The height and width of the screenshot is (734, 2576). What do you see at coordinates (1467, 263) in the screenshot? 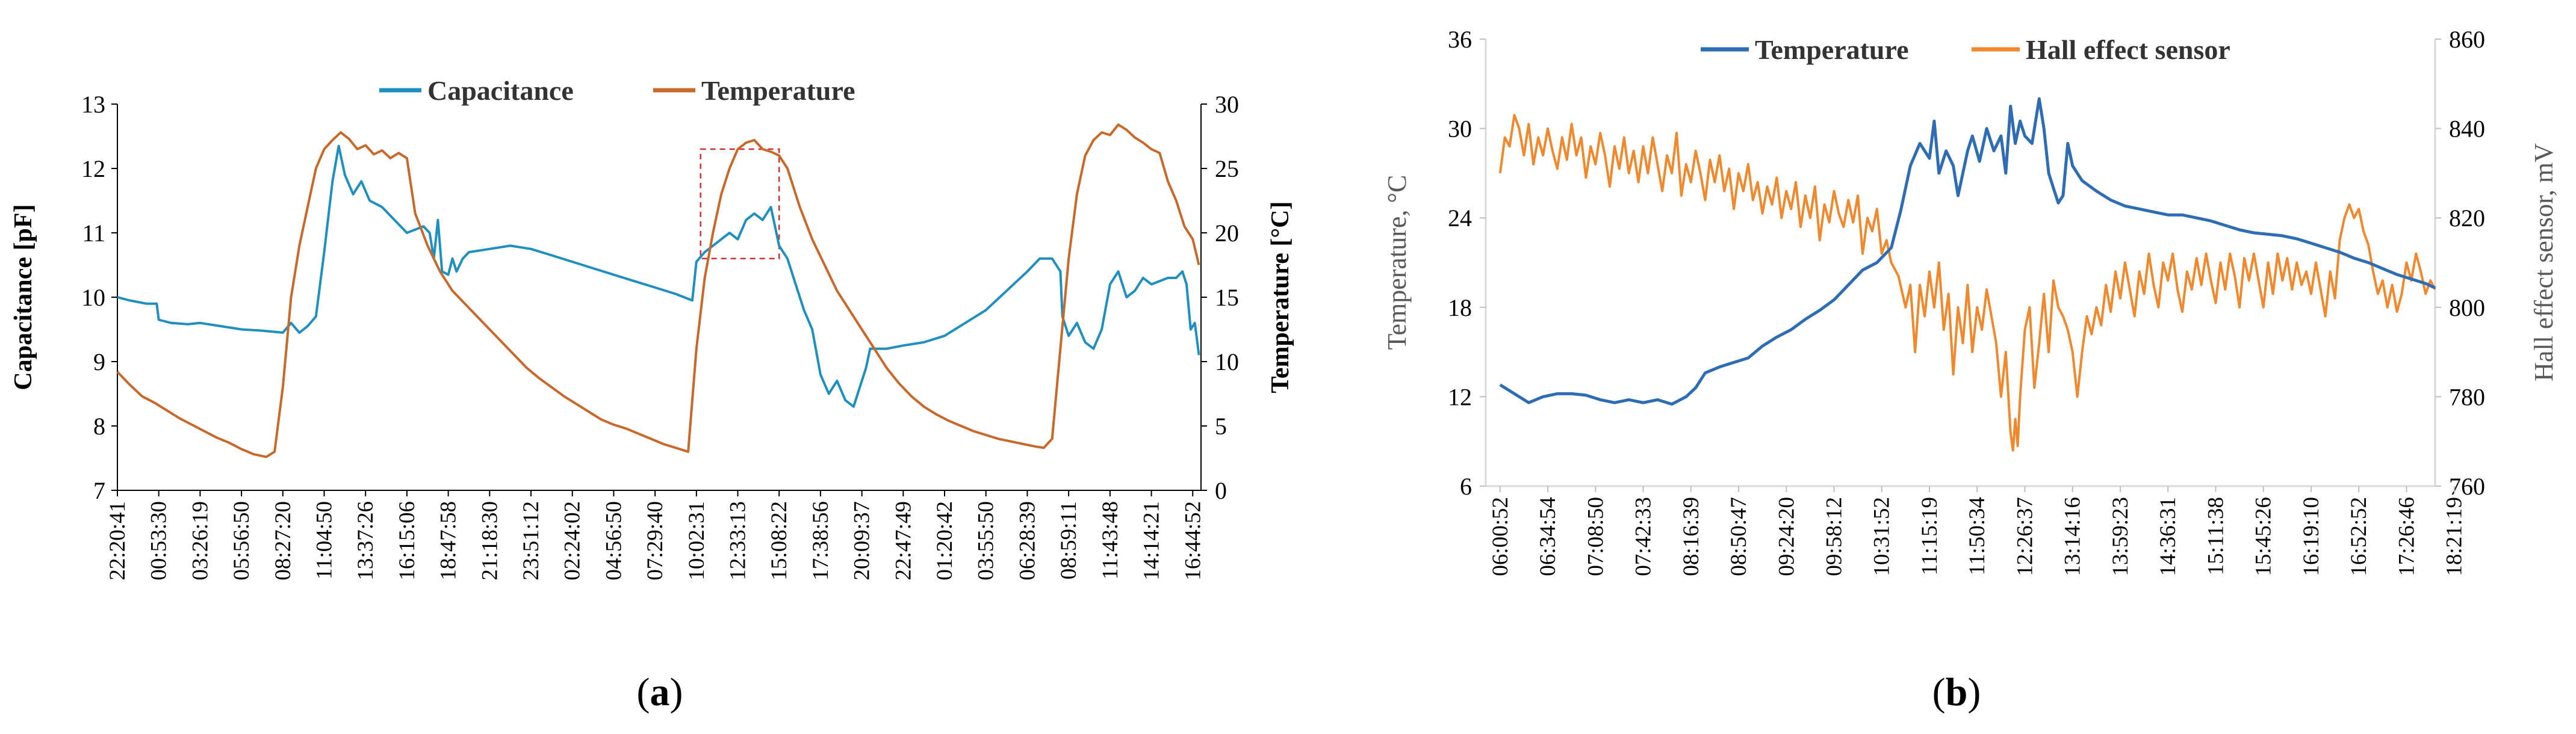
I see `left-y-ticks: 6 12 18 24 30 36` at bounding box center [1467, 263].